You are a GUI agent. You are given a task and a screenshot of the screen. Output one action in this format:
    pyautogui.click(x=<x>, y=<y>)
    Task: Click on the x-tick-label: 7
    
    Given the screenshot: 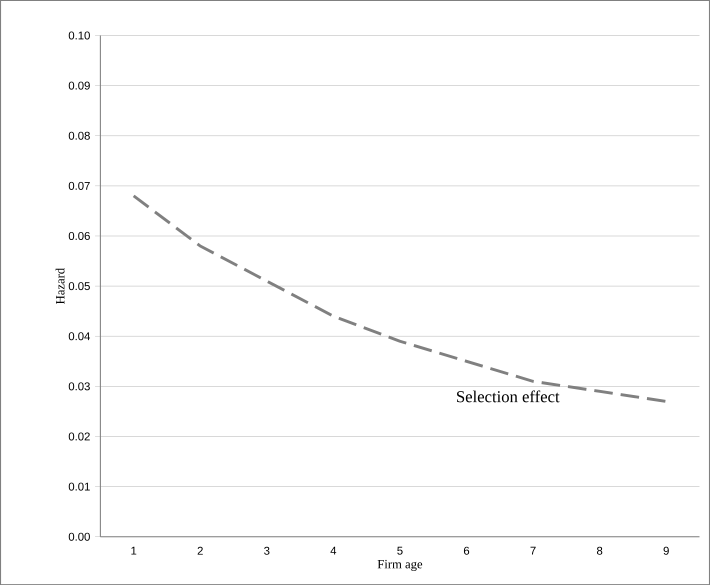 What is the action you would take?
    pyautogui.click(x=533, y=550)
    